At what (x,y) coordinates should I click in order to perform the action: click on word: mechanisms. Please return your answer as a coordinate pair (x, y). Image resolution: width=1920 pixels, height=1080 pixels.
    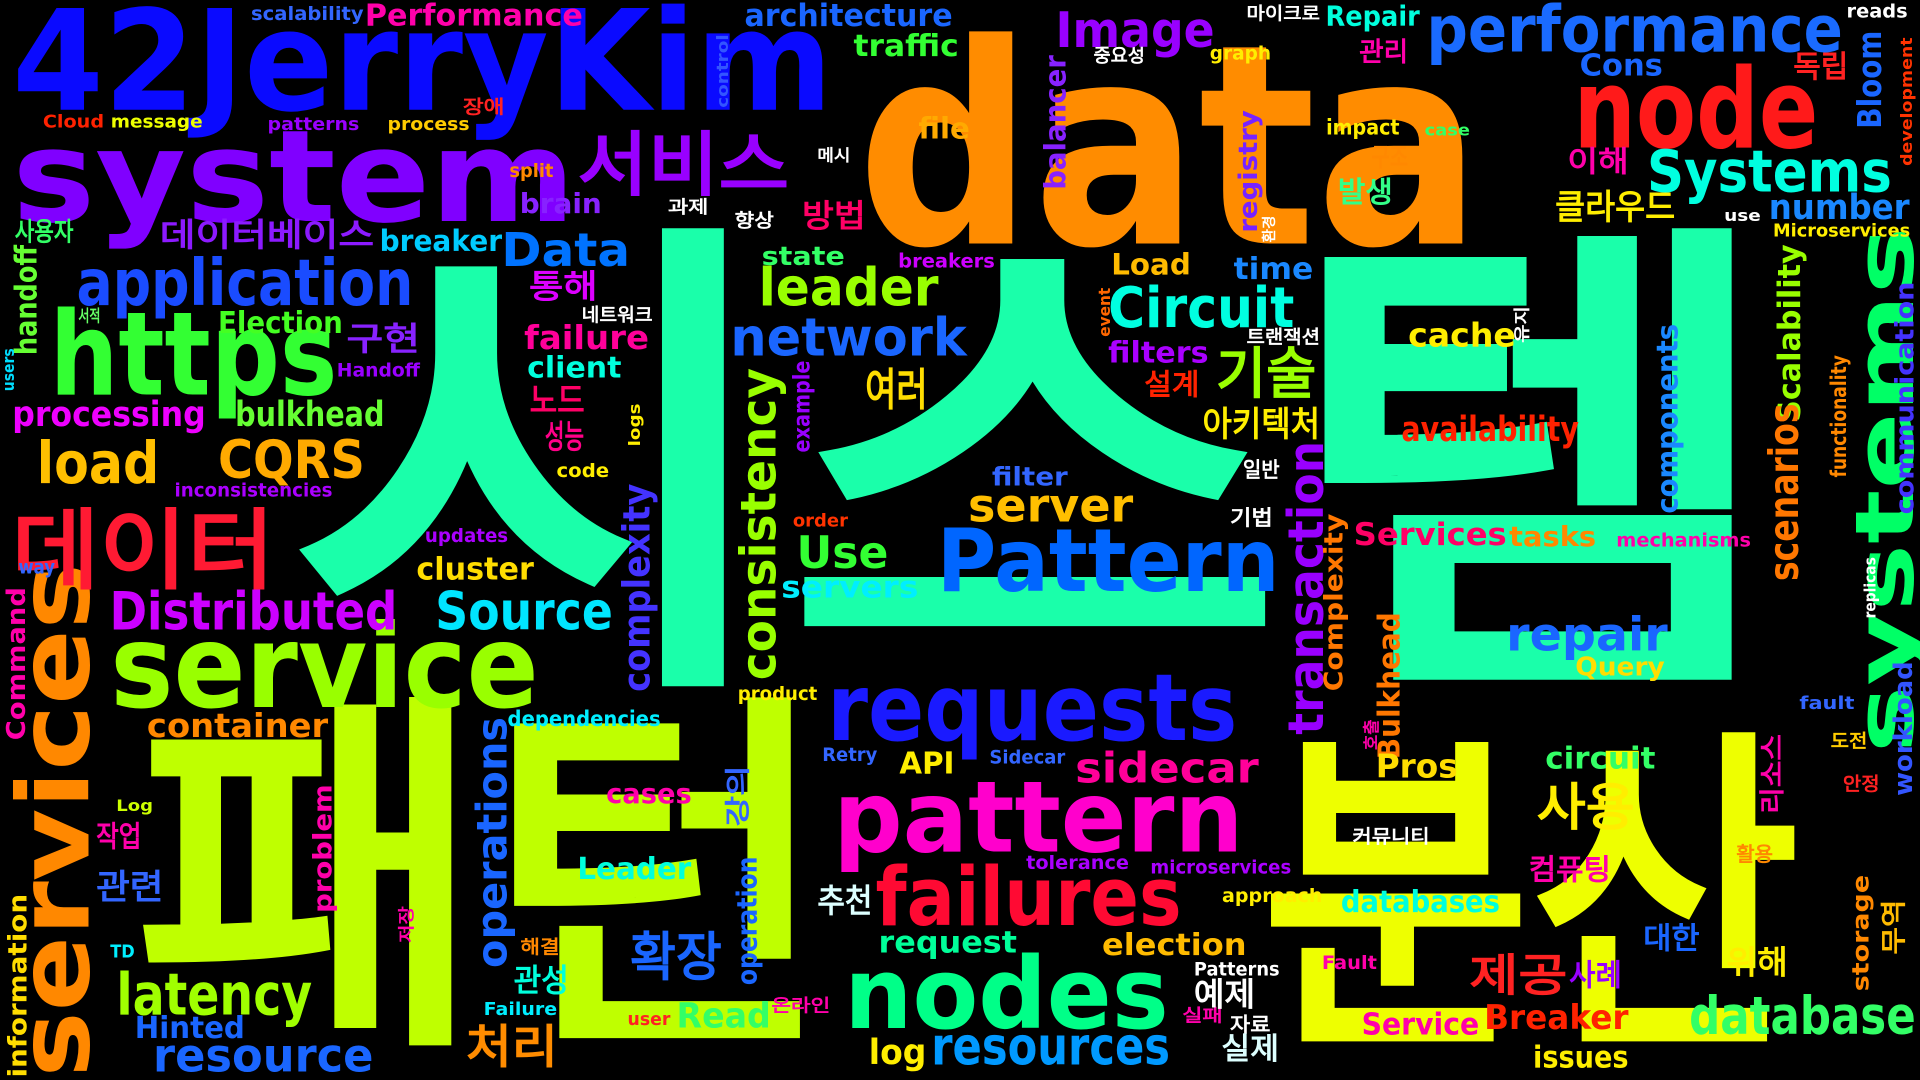
    Looking at the image, I should click on (1683, 541).